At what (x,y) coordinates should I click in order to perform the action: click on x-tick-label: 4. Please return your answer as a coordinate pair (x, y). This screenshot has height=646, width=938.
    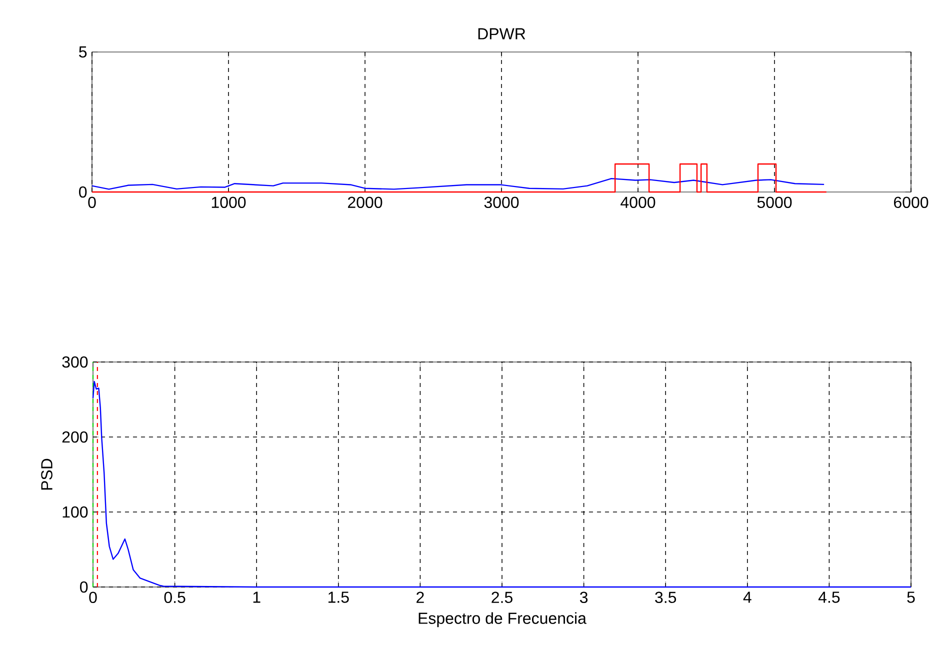
    Looking at the image, I should click on (747, 597).